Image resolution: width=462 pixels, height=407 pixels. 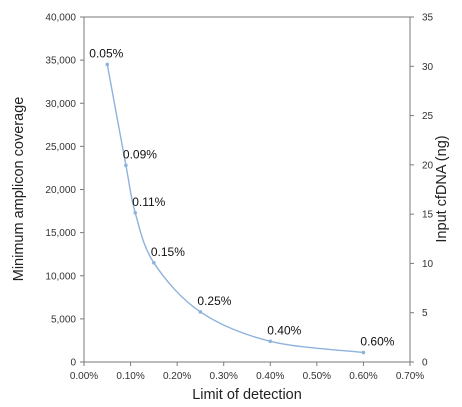 I want to click on y2-tick-label: 10, so click(x=428, y=264).